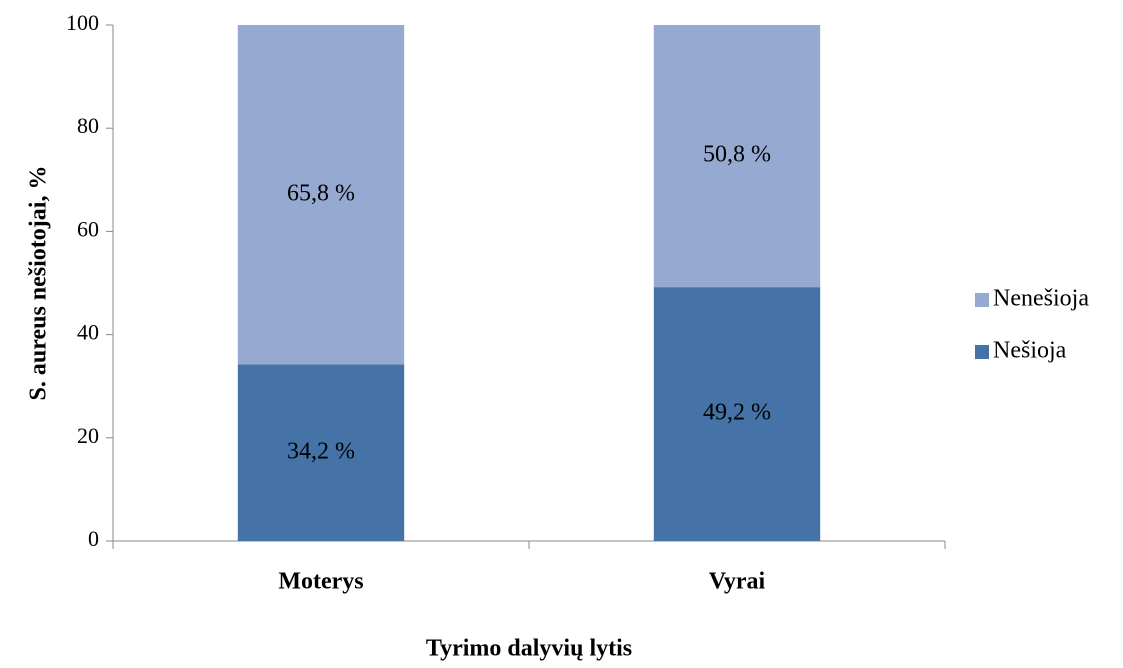  Describe the element at coordinates (737, 582) in the screenshot. I see `x-tick-label: Vyrai` at that location.